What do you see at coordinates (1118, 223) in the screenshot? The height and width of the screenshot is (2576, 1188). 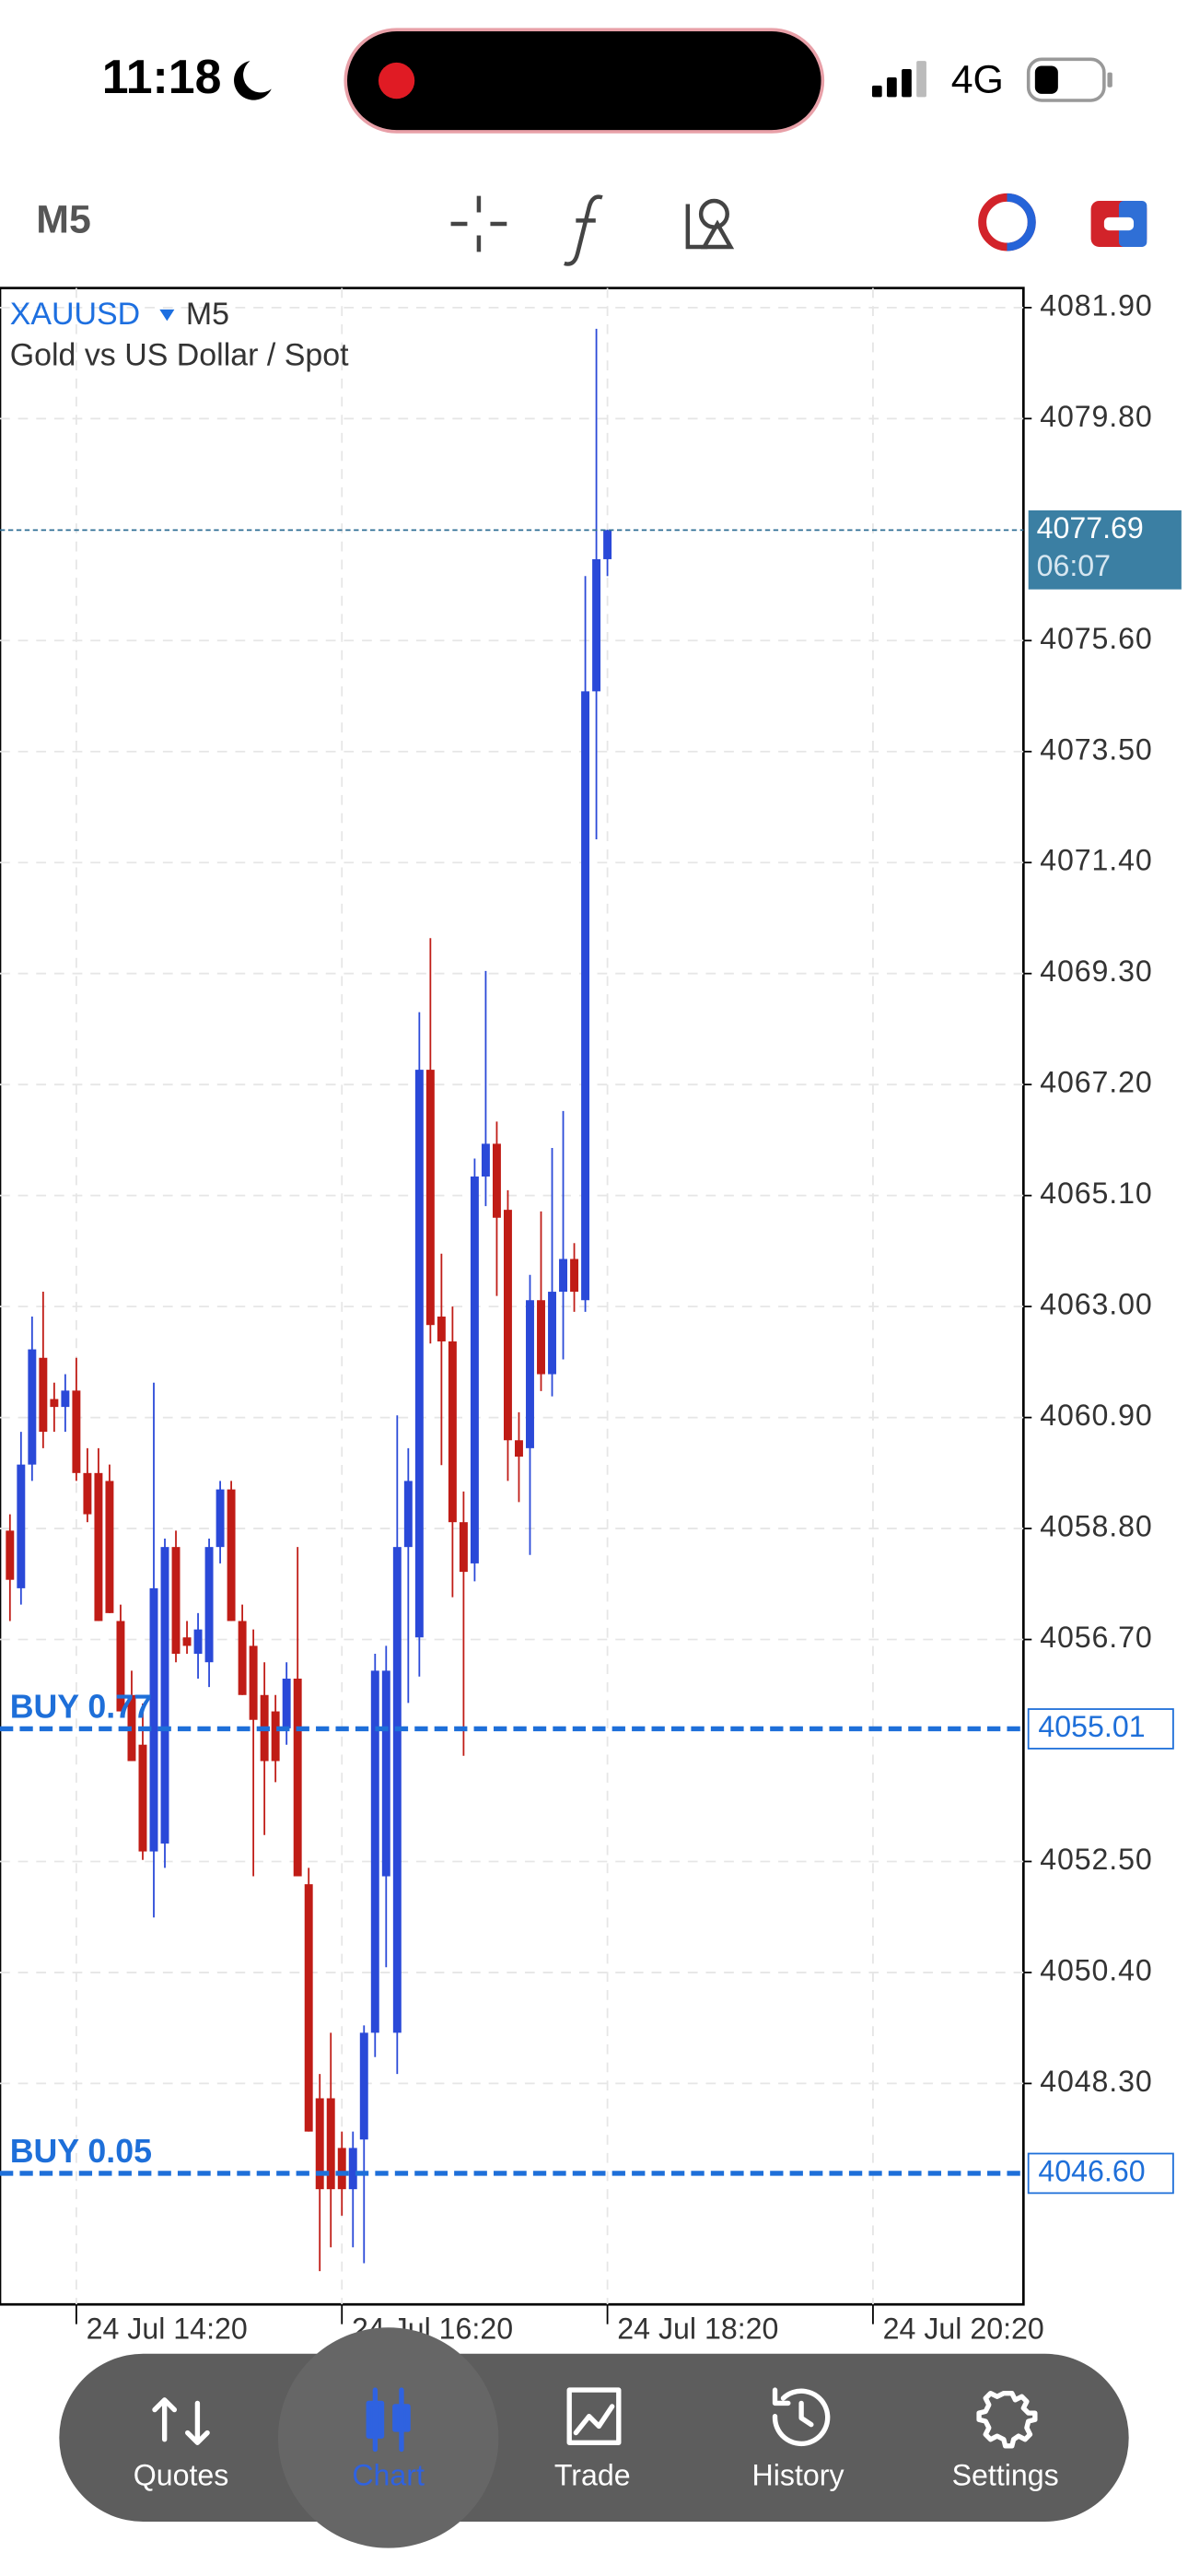 I see `trade-button` at bounding box center [1118, 223].